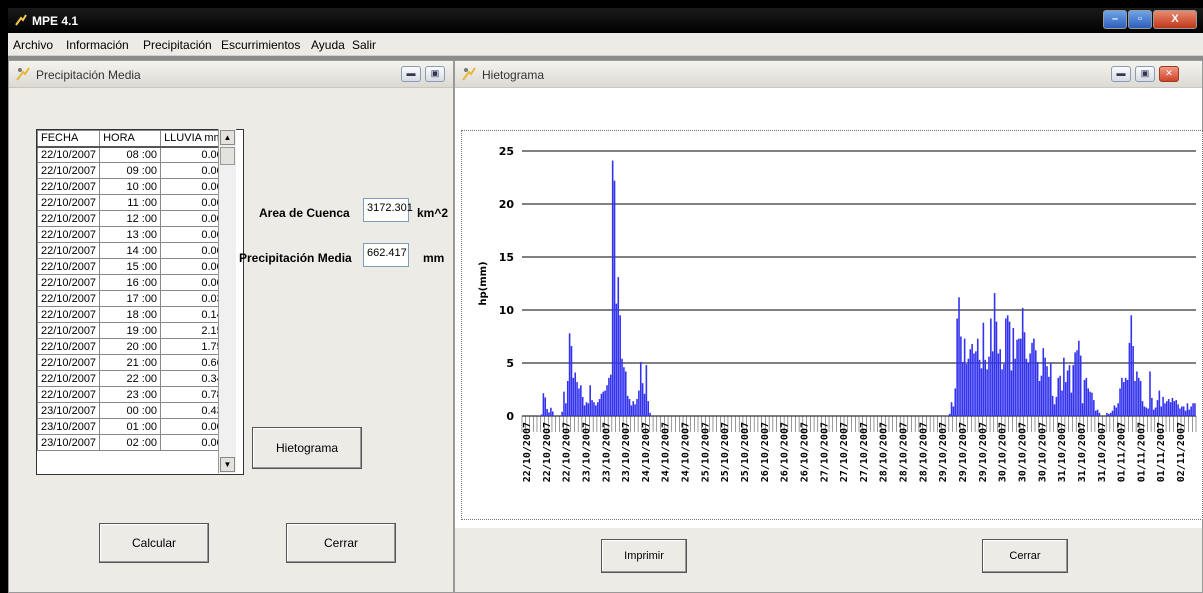  Describe the element at coordinates (510, 416) in the screenshot. I see `y-tick-label: 0` at that location.